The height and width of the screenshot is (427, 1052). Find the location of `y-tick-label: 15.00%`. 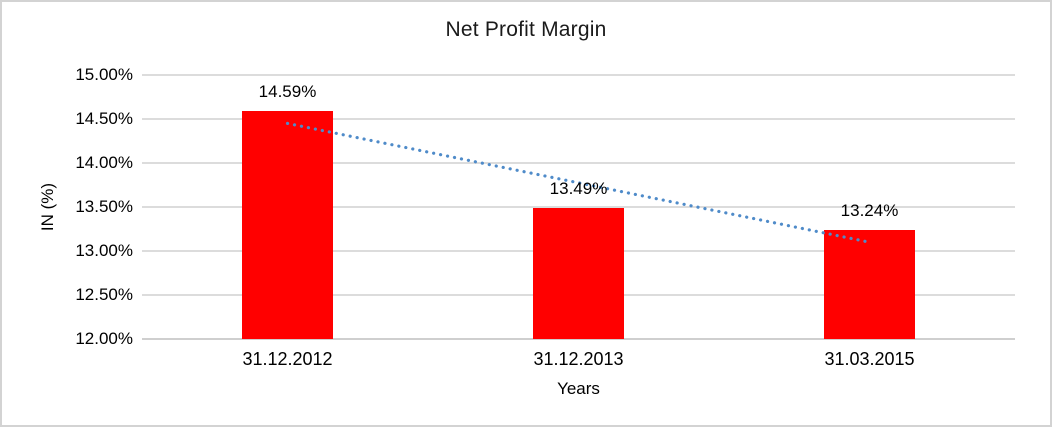

y-tick-label: 15.00% is located at coordinates (104, 74).